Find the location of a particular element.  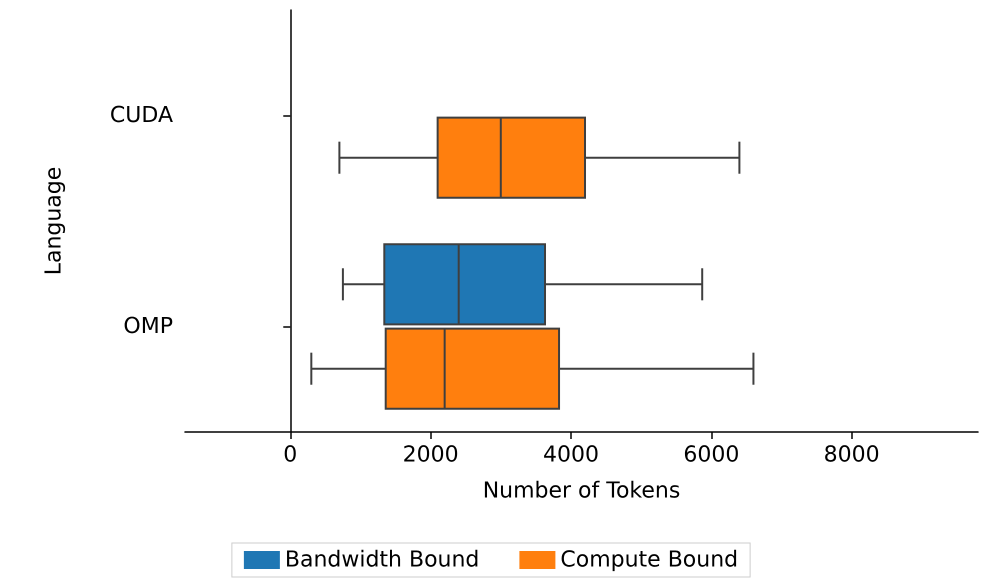

y-axis-title: Language is located at coordinates (54, 221).